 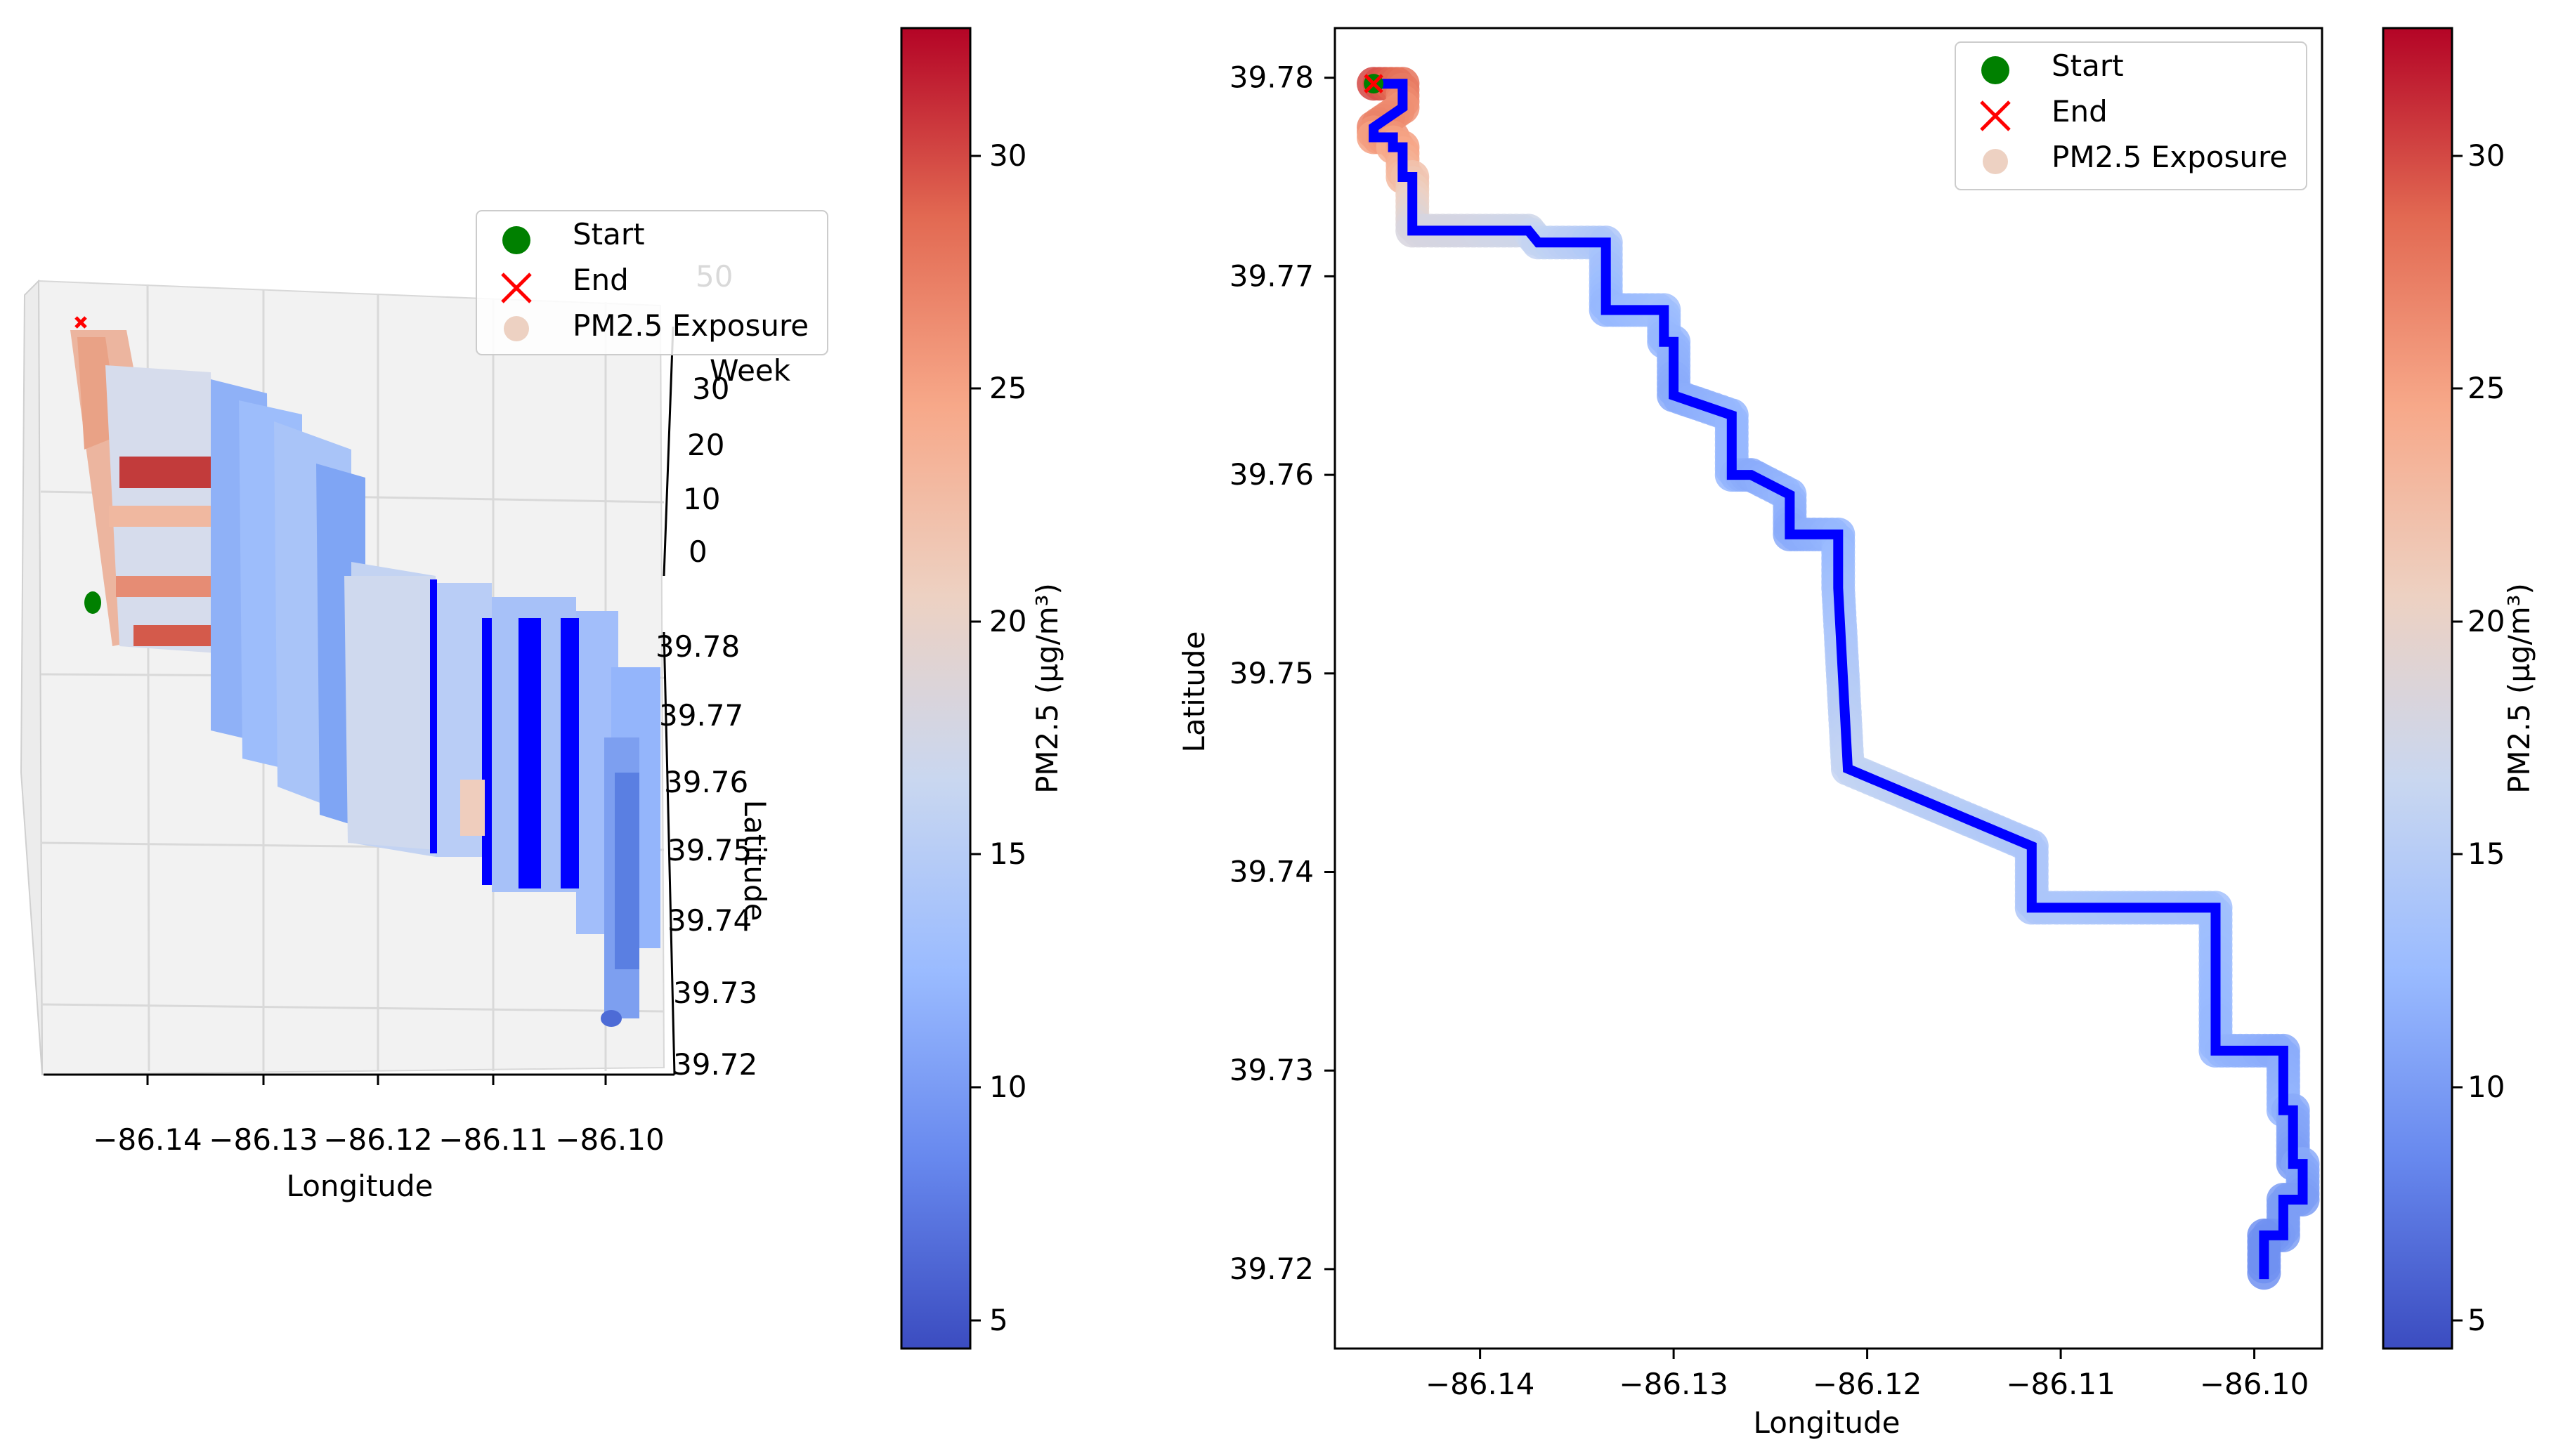 What do you see at coordinates (609, 234) in the screenshot?
I see `3d-legend-start-label: Start` at bounding box center [609, 234].